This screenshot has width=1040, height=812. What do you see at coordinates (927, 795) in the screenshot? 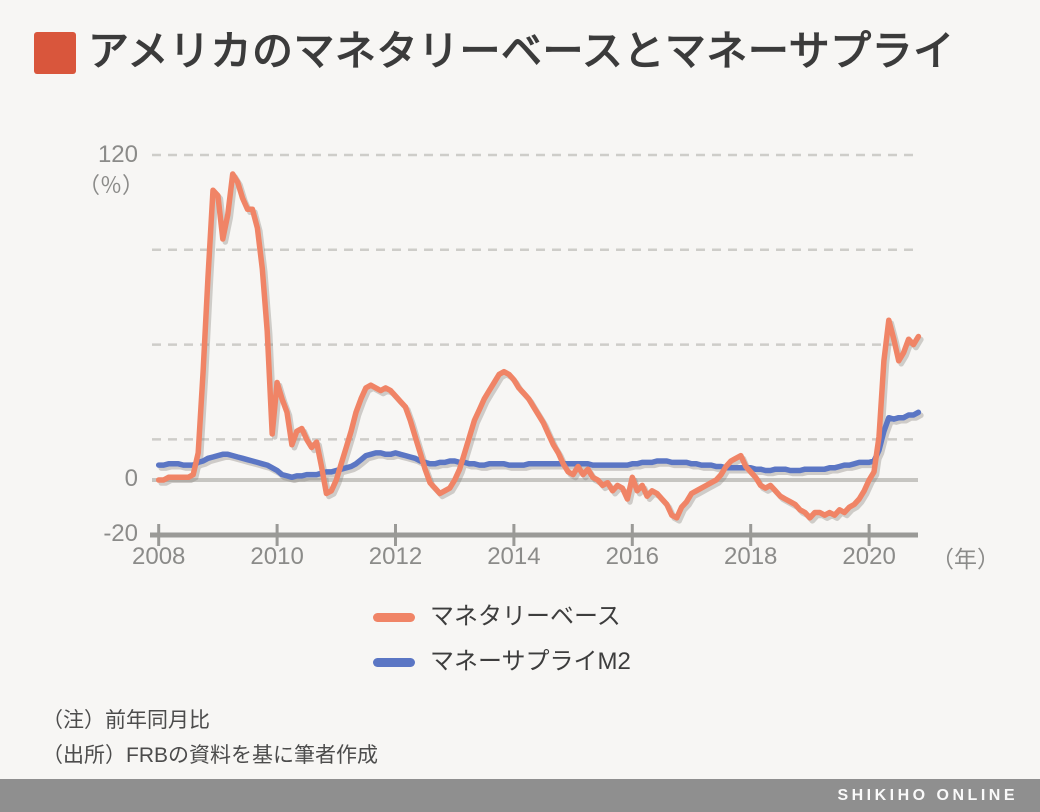
I see `footer-brand: SHIKIHO ONLINE` at bounding box center [927, 795].